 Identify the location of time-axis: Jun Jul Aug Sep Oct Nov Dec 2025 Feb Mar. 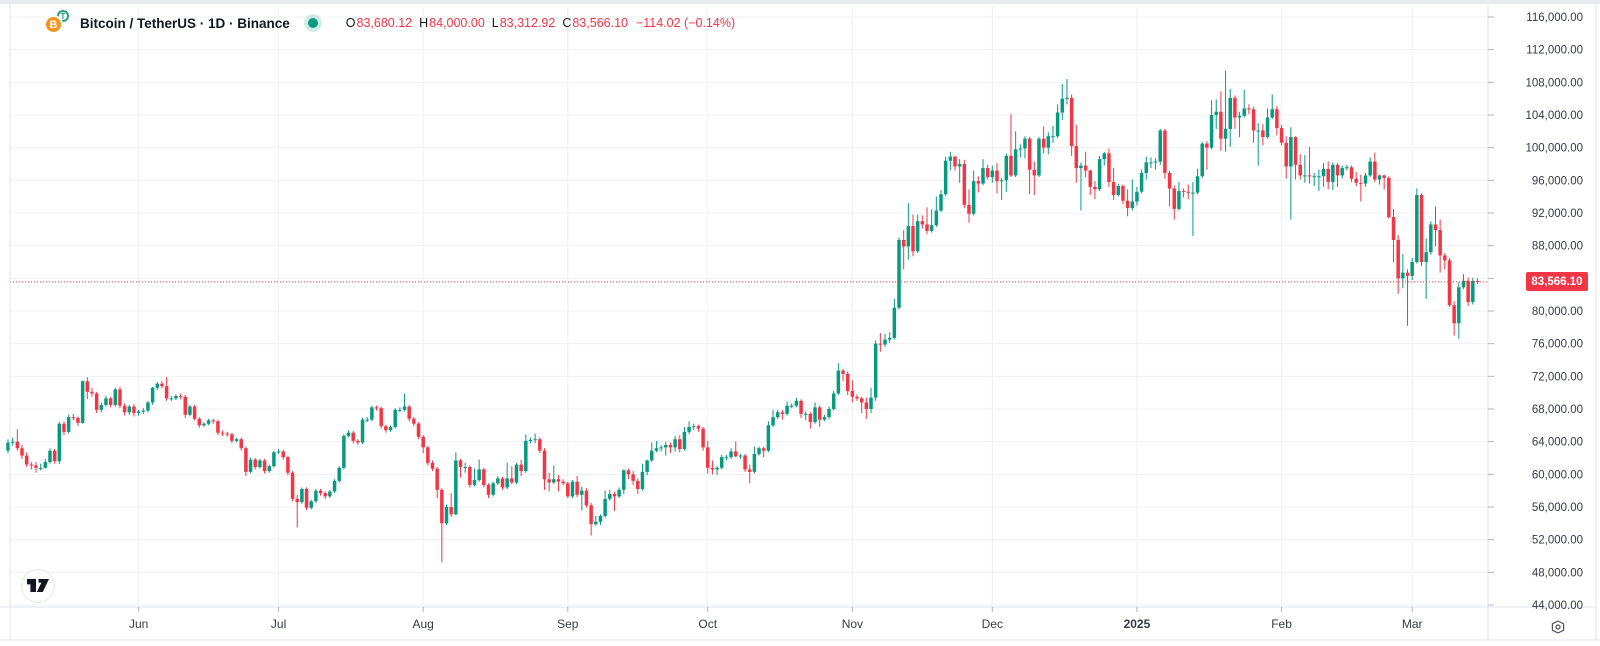
(776, 619).